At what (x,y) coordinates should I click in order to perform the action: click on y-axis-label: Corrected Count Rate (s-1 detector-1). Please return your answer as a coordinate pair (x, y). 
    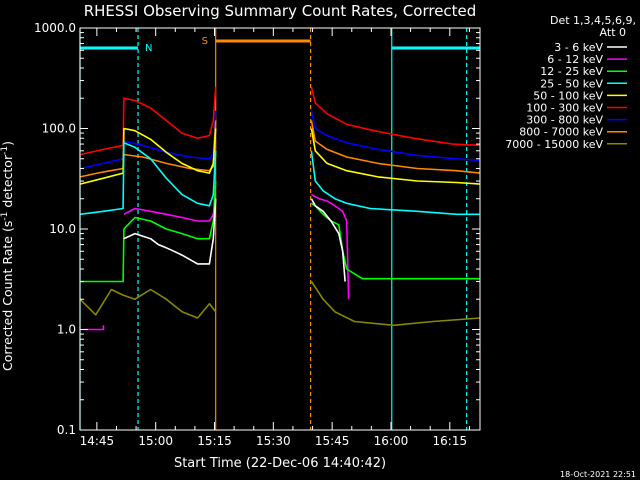
    Looking at the image, I should click on (7, 256).